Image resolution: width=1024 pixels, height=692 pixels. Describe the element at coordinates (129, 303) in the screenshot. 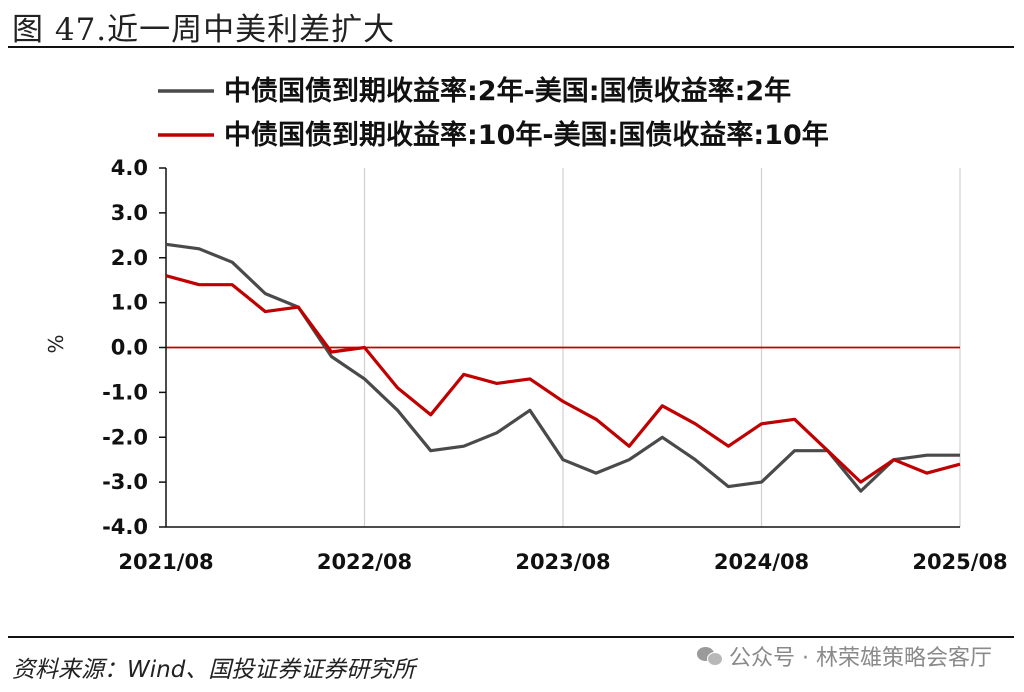

I see `y-tick-label: 1.0` at that location.